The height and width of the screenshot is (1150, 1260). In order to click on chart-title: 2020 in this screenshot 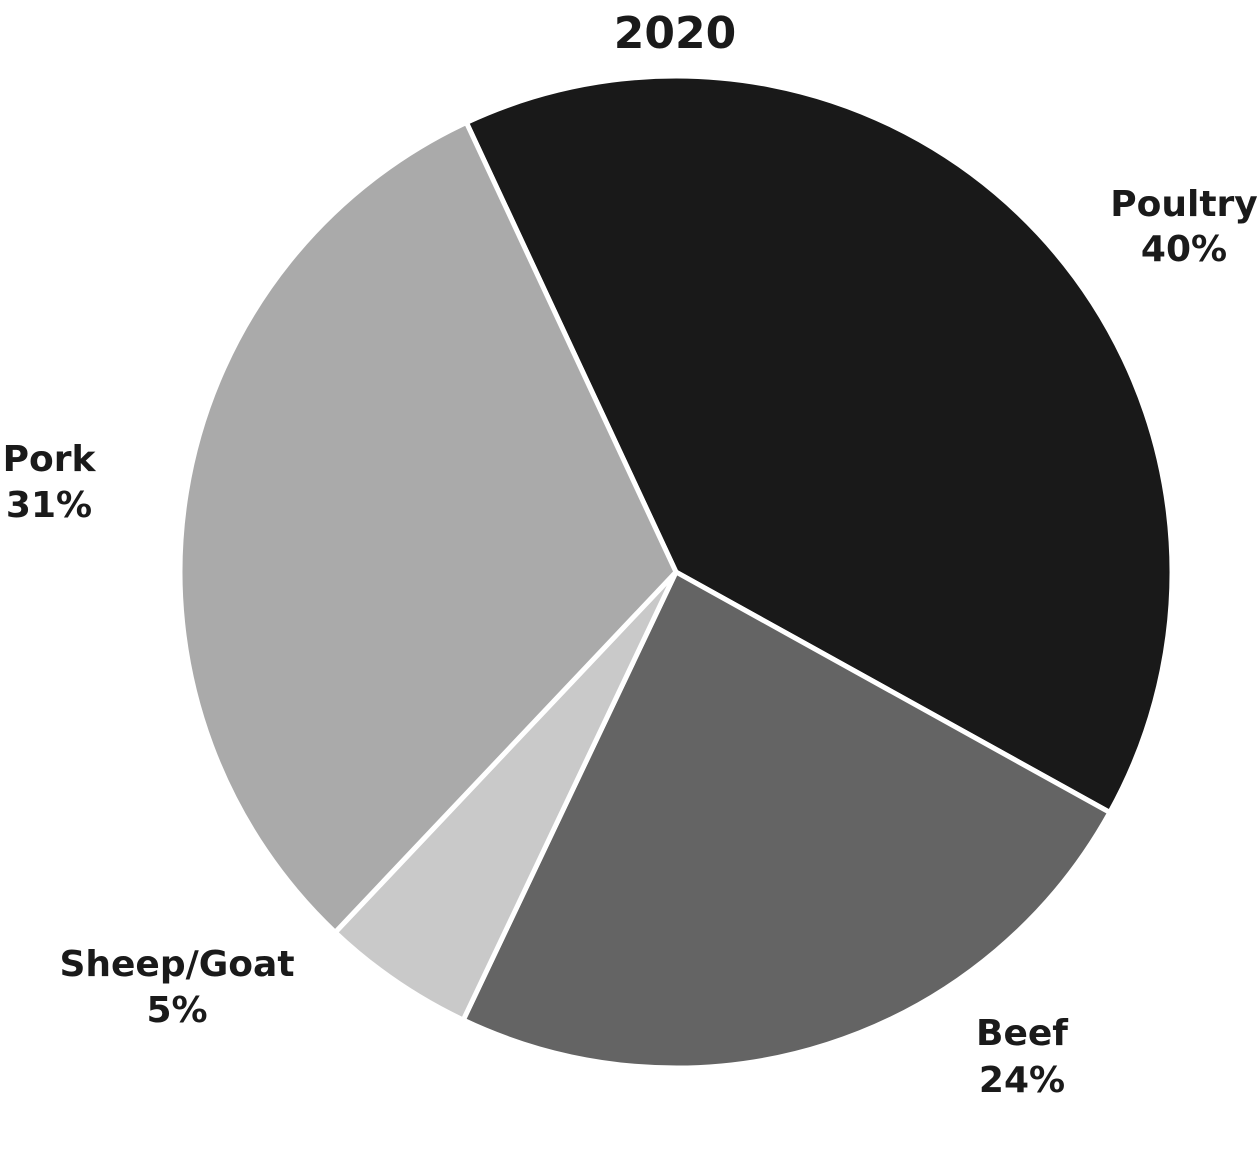, I will do `click(675, 33)`.